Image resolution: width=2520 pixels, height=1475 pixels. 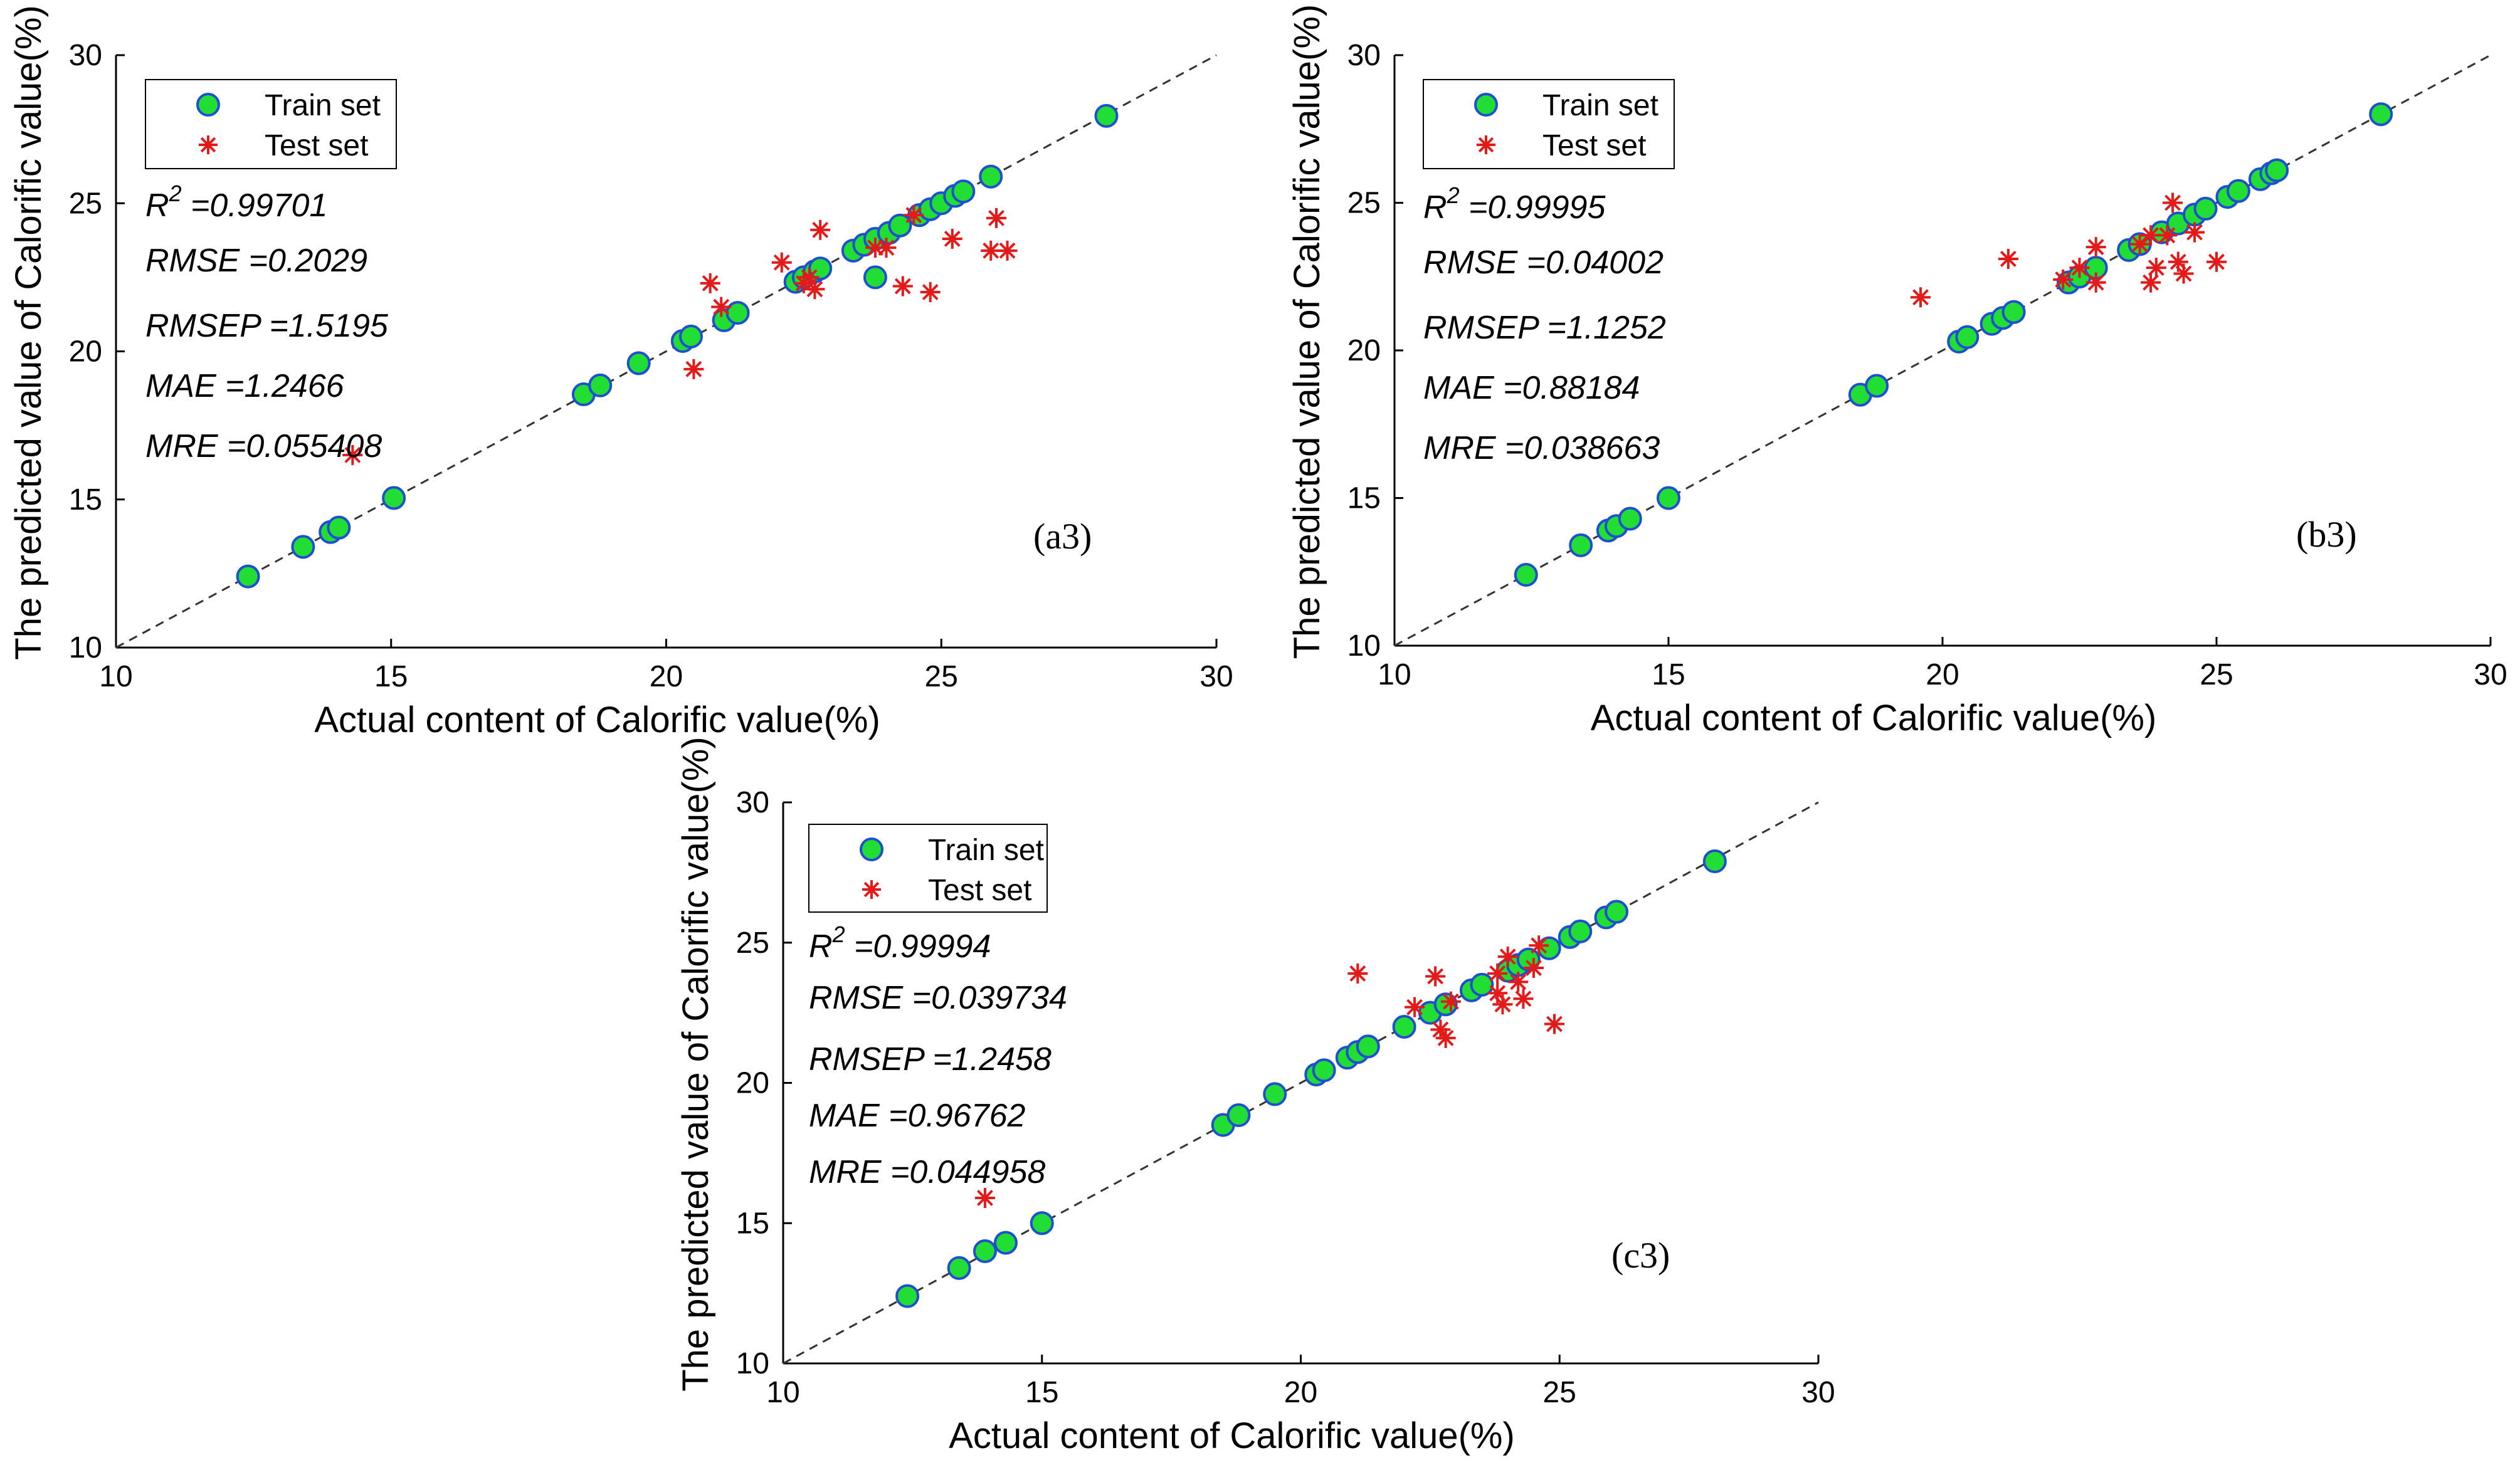 I want to click on mae-metric: MAE =0.96762, so click(x=917, y=1116).